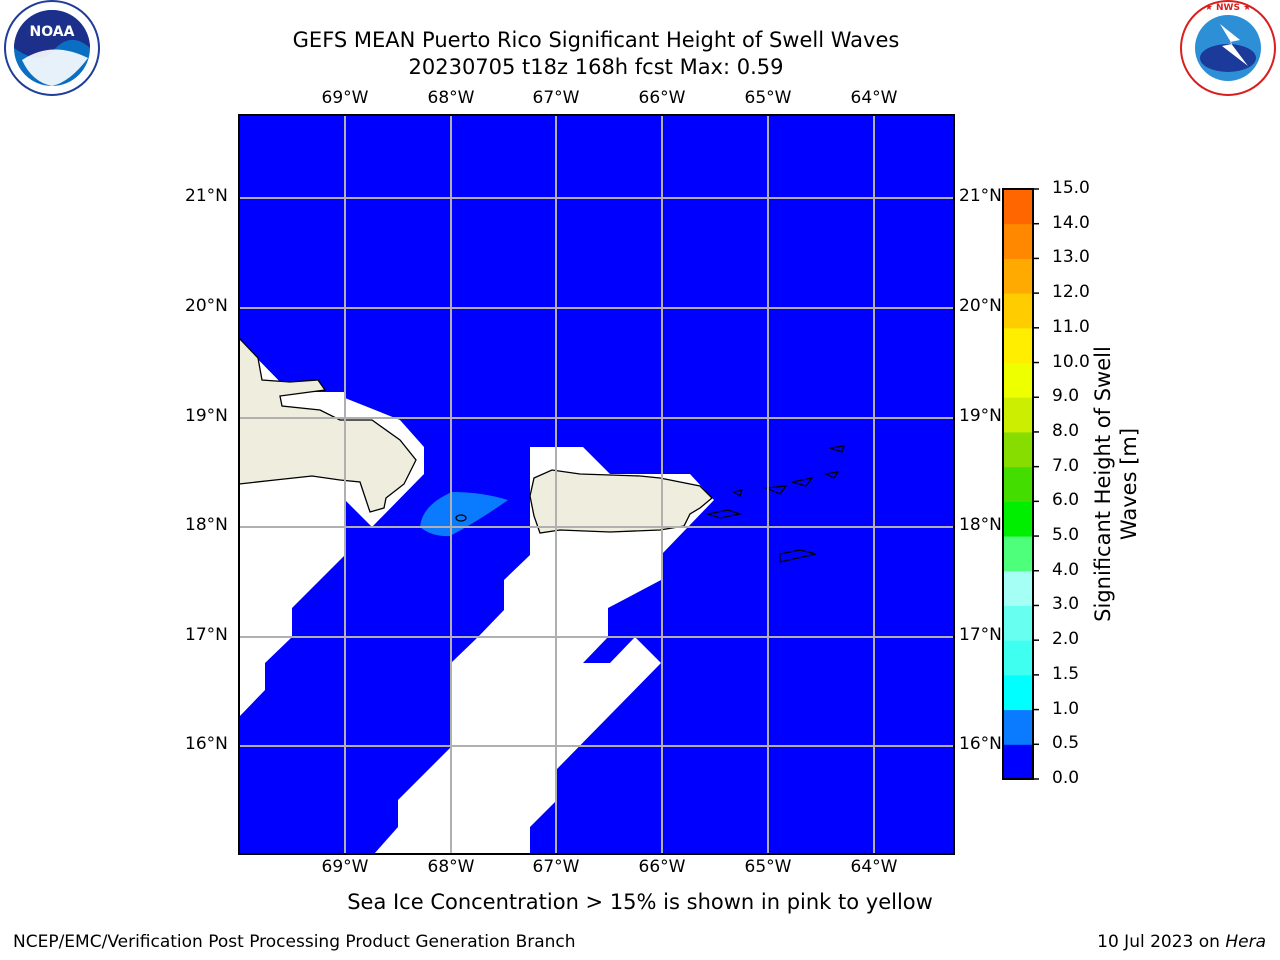  Describe the element at coordinates (724, 514) in the screenshot. I see `island-vieques` at that location.